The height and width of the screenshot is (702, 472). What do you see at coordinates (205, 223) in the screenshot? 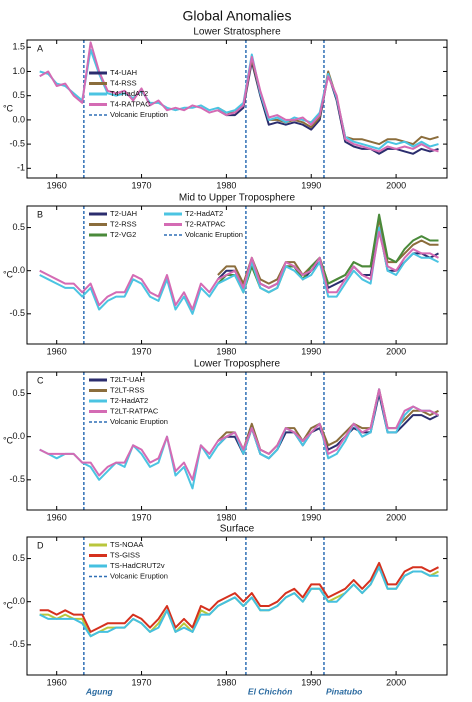
I see `legend-label: T2-RATPAC` at bounding box center [205, 223].